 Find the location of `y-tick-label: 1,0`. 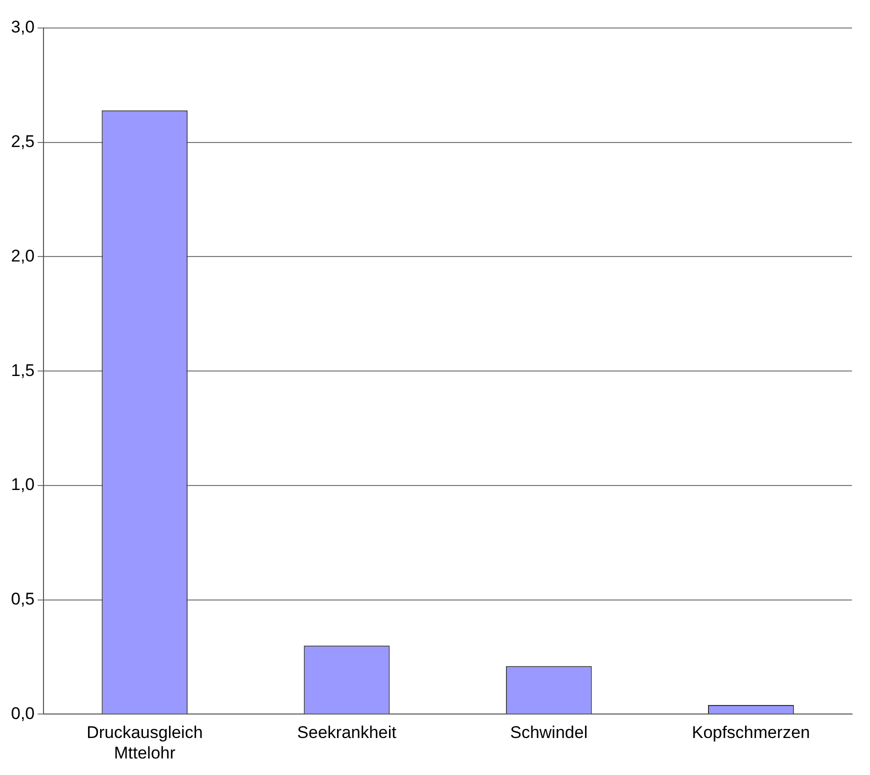

y-tick-label: 1,0 is located at coordinates (22, 484).